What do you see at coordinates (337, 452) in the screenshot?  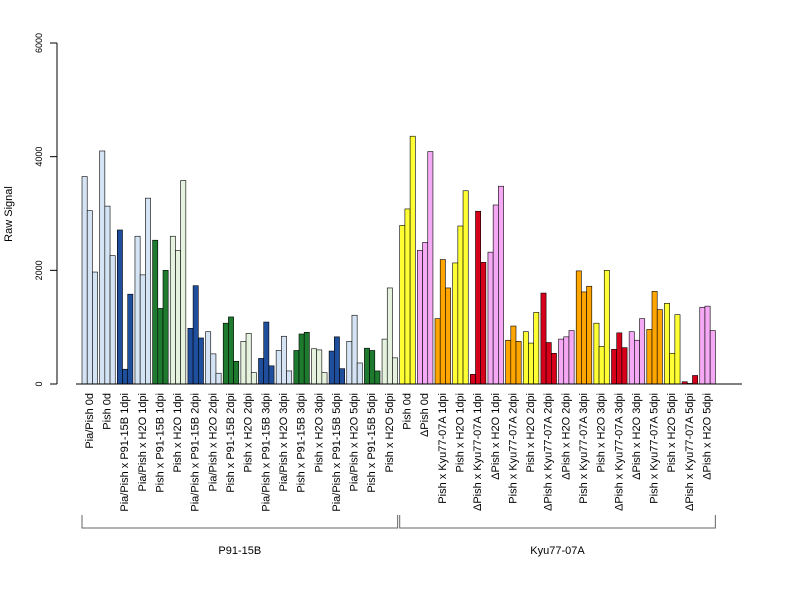 I see `category-label: Pia/Pish x P91-15B 5dpi` at bounding box center [337, 452].